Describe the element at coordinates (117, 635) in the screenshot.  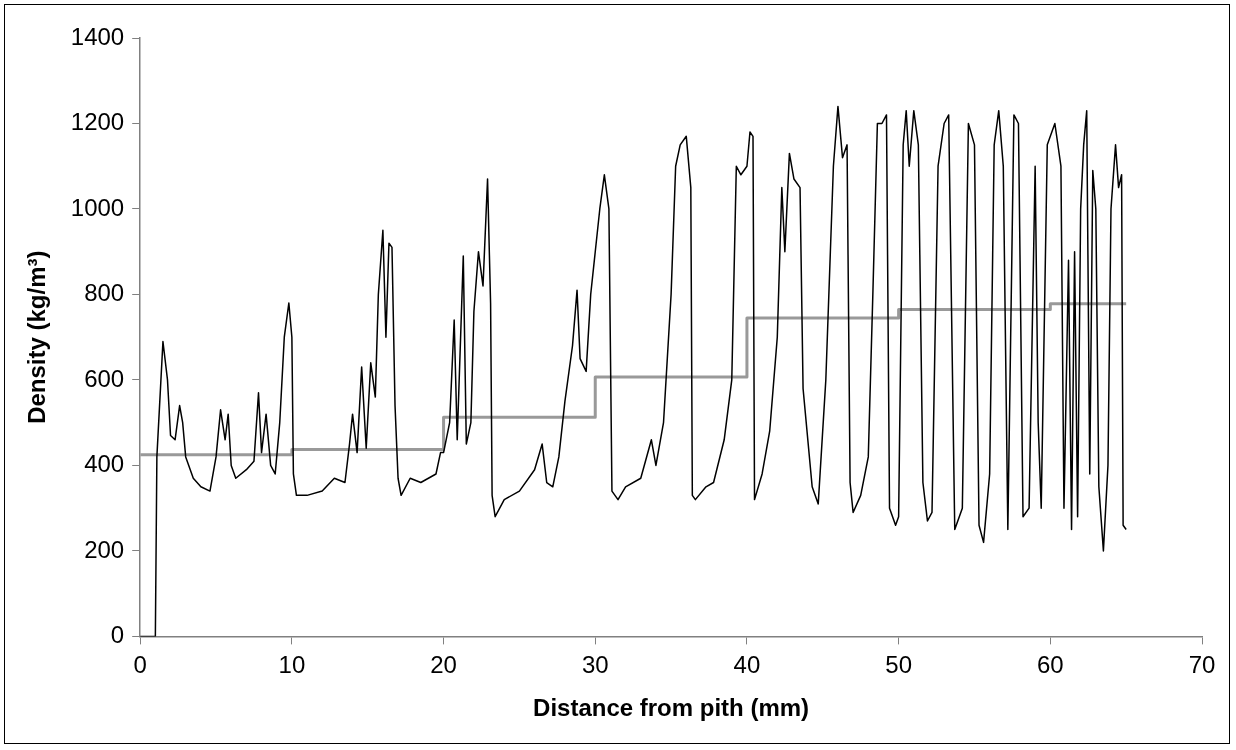
I see `y-tick-label: 0` at that location.